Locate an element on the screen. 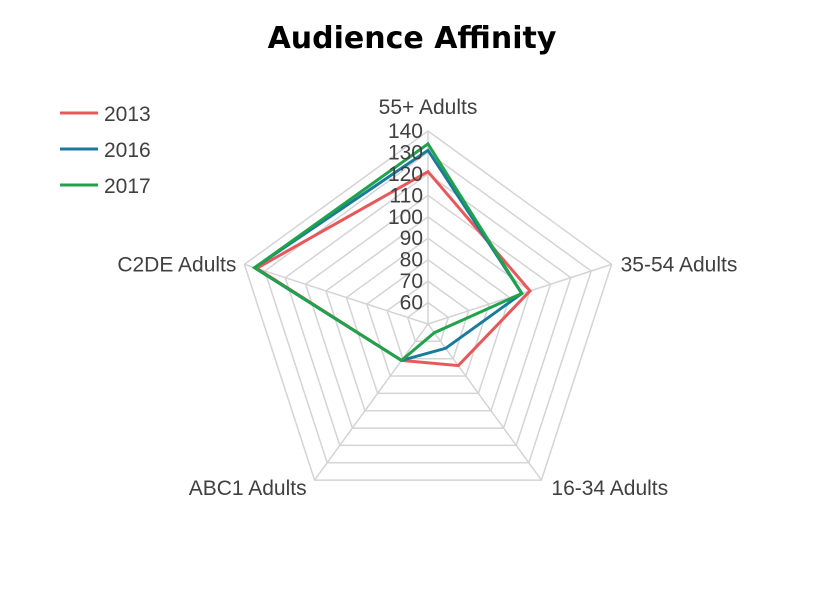 The height and width of the screenshot is (615, 824). category-label: ABC1 Adults is located at coordinates (248, 488).